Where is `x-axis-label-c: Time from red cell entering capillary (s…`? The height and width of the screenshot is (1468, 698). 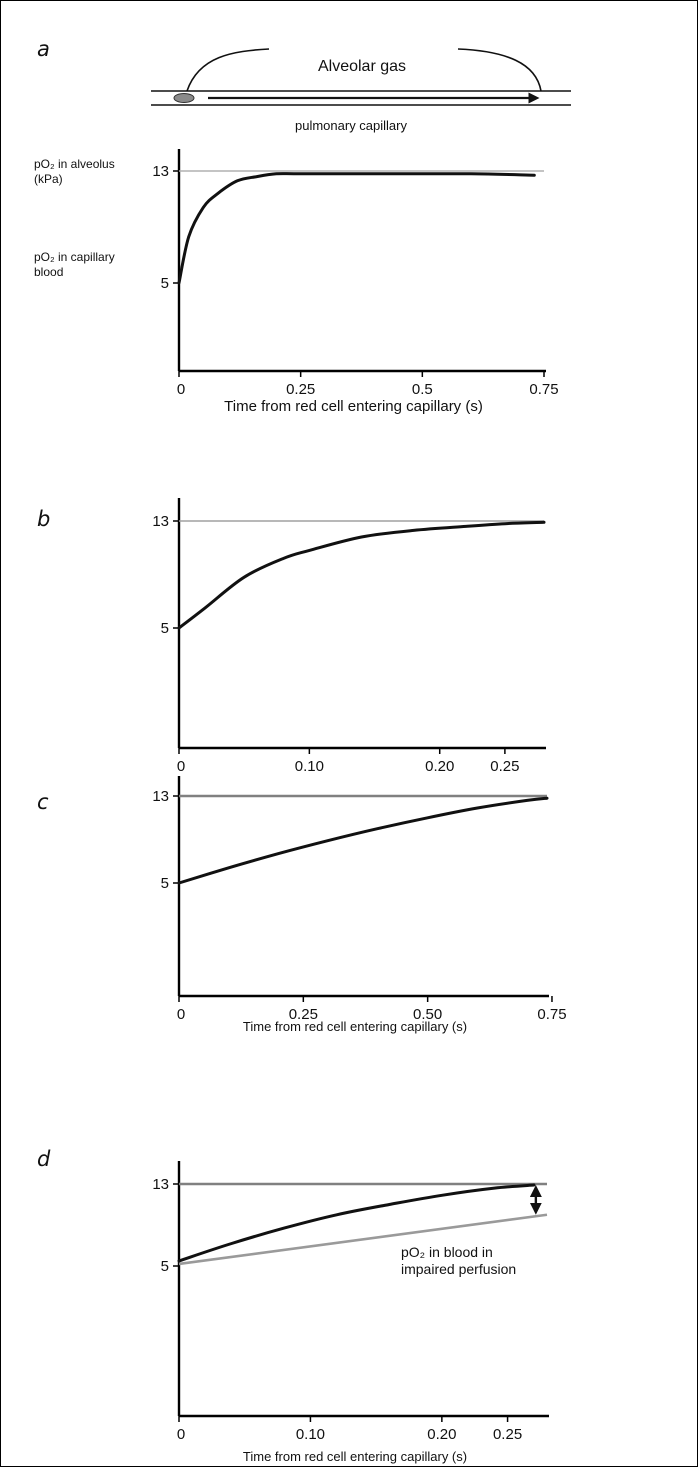 x-axis-label-c: Time from red cell entering capillary (s… is located at coordinates (355, 1026).